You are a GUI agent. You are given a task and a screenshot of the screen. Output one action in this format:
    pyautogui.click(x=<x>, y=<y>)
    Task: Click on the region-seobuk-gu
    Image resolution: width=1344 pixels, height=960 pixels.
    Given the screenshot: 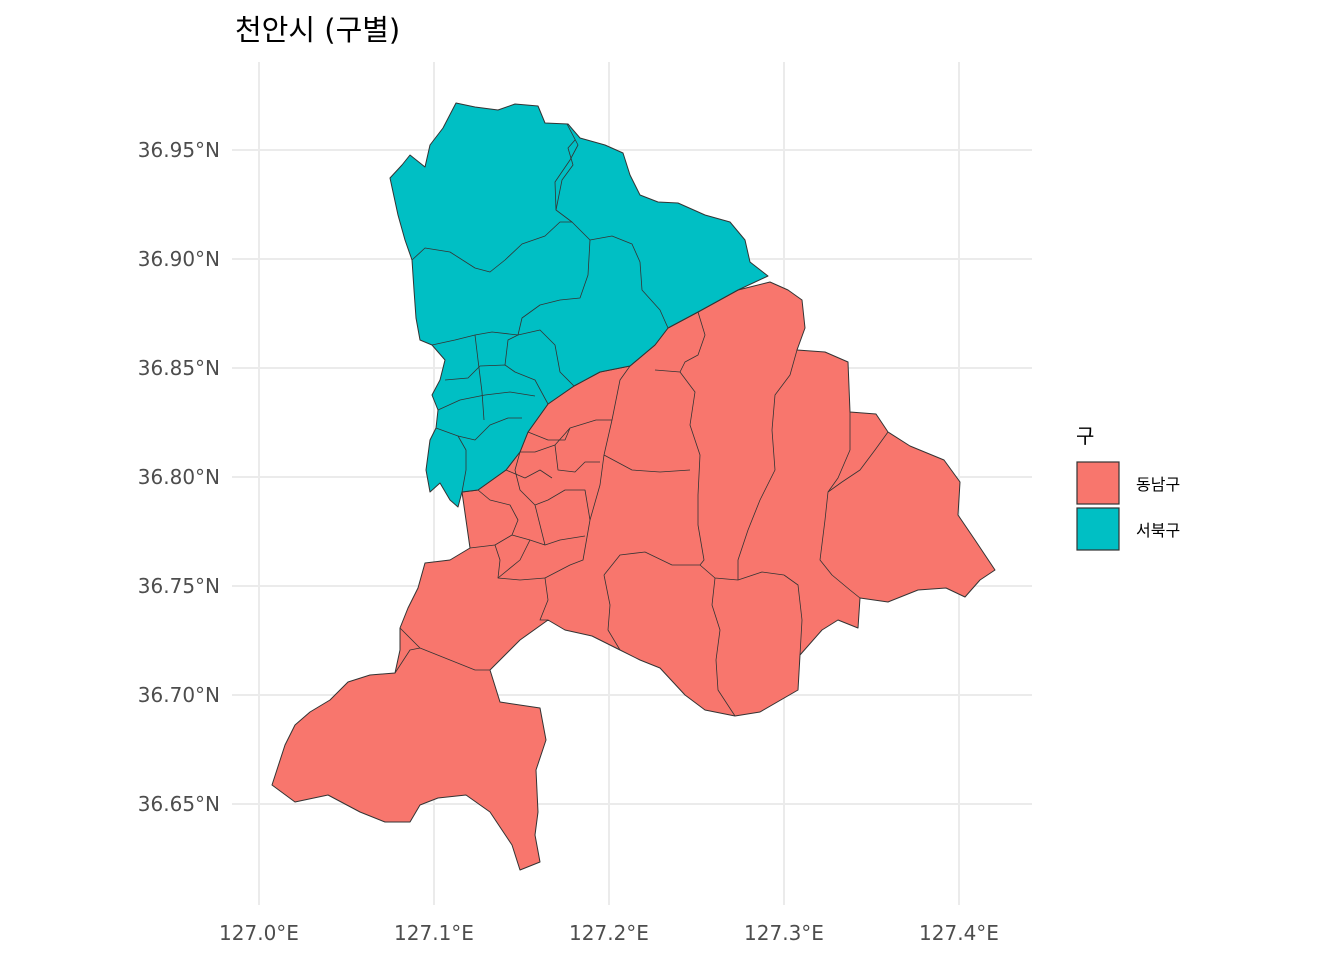 What is the action you would take?
    pyautogui.click(x=579, y=305)
    